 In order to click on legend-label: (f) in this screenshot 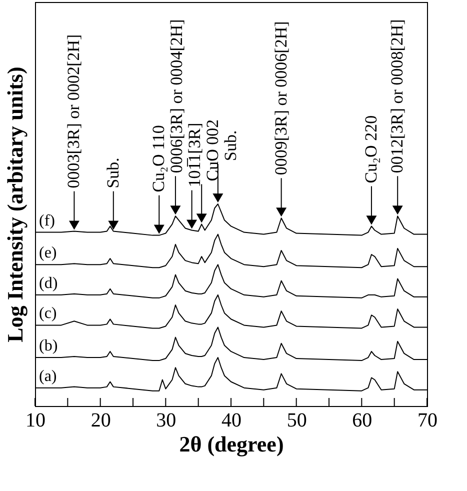, I will do `click(47, 221)`.